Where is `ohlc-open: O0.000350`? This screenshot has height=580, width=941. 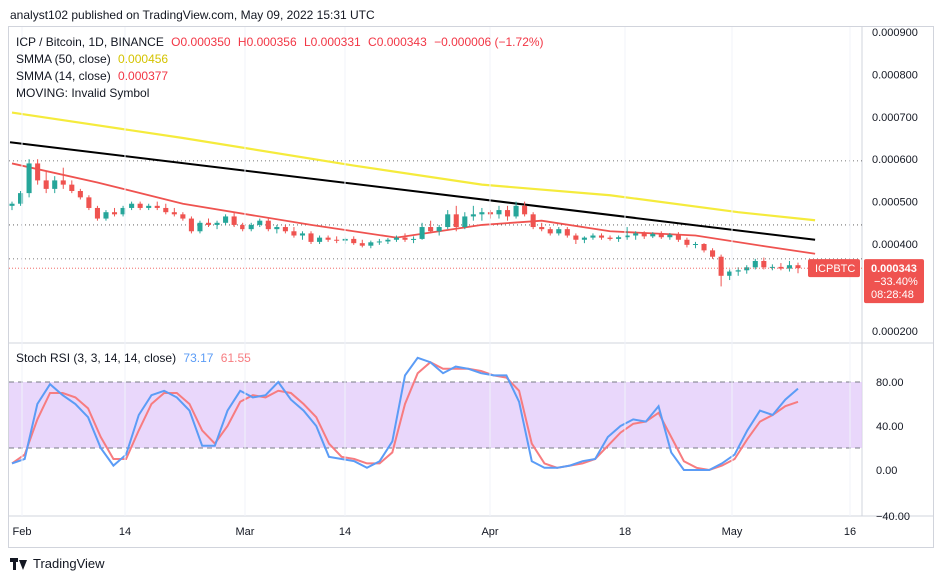 ohlc-open: O0.000350 is located at coordinates (201, 42).